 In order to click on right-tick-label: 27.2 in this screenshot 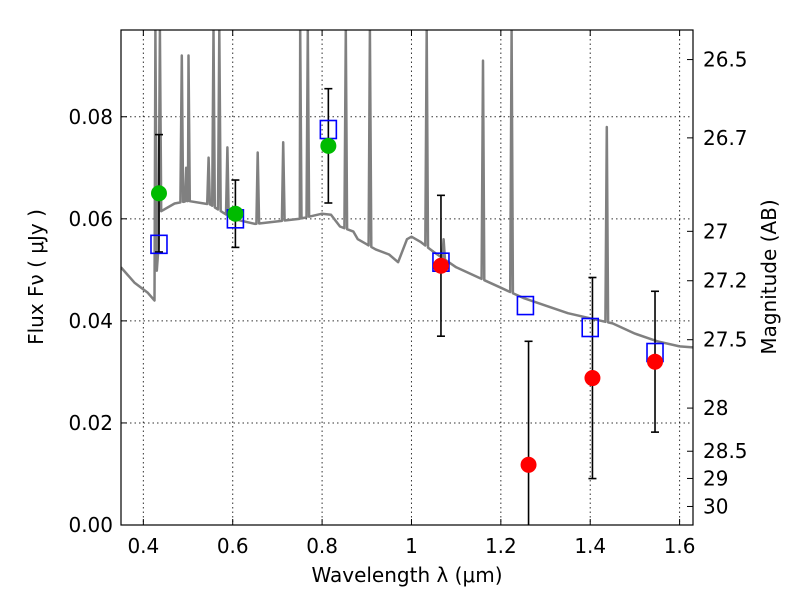, I will do `click(725, 281)`.